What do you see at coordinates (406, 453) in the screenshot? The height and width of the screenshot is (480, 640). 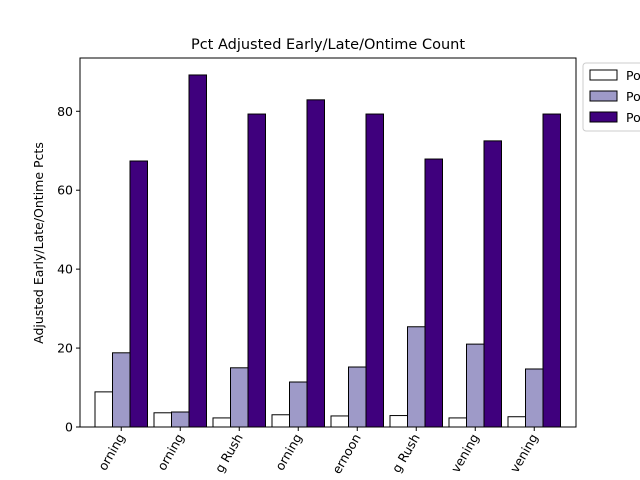 I see `x-tick-label-6: g Rush` at bounding box center [406, 453].